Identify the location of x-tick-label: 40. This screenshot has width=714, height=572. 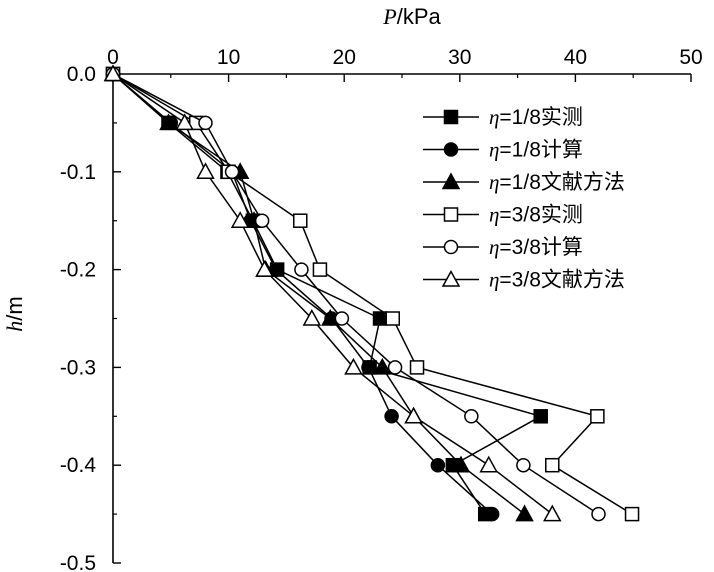
(575, 57).